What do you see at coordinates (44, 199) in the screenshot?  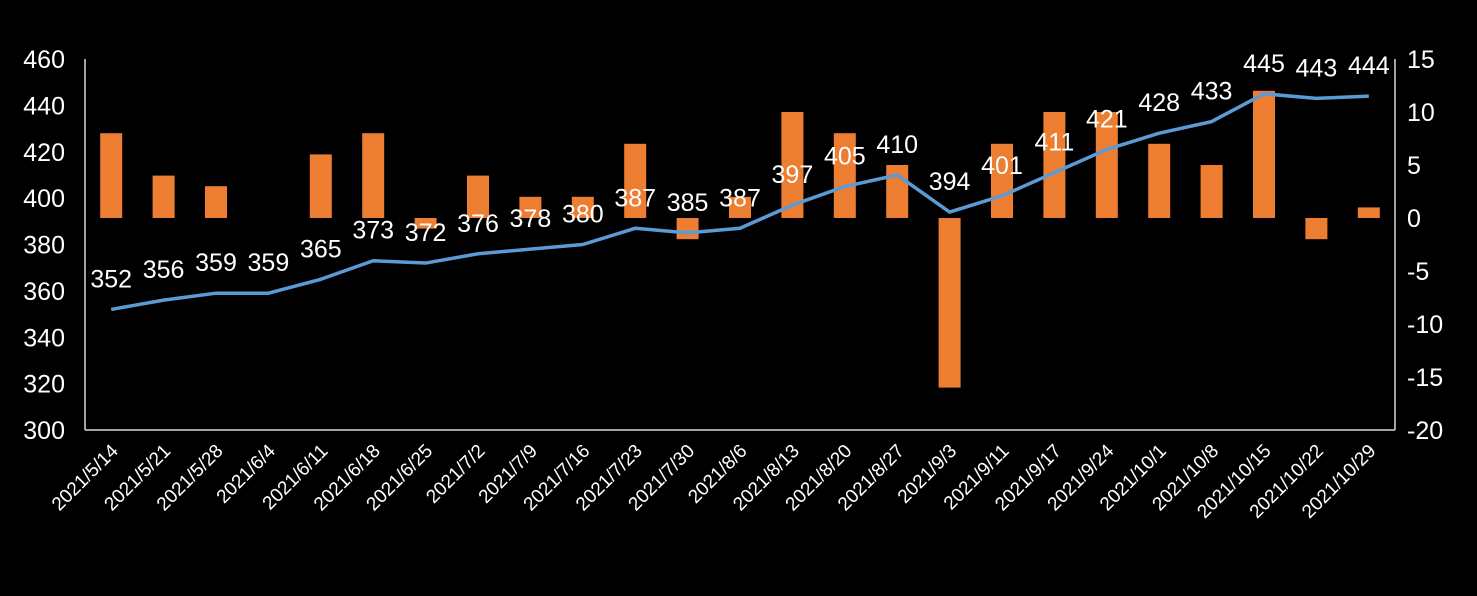 I see `left-tick-label: 400` at bounding box center [44, 199].